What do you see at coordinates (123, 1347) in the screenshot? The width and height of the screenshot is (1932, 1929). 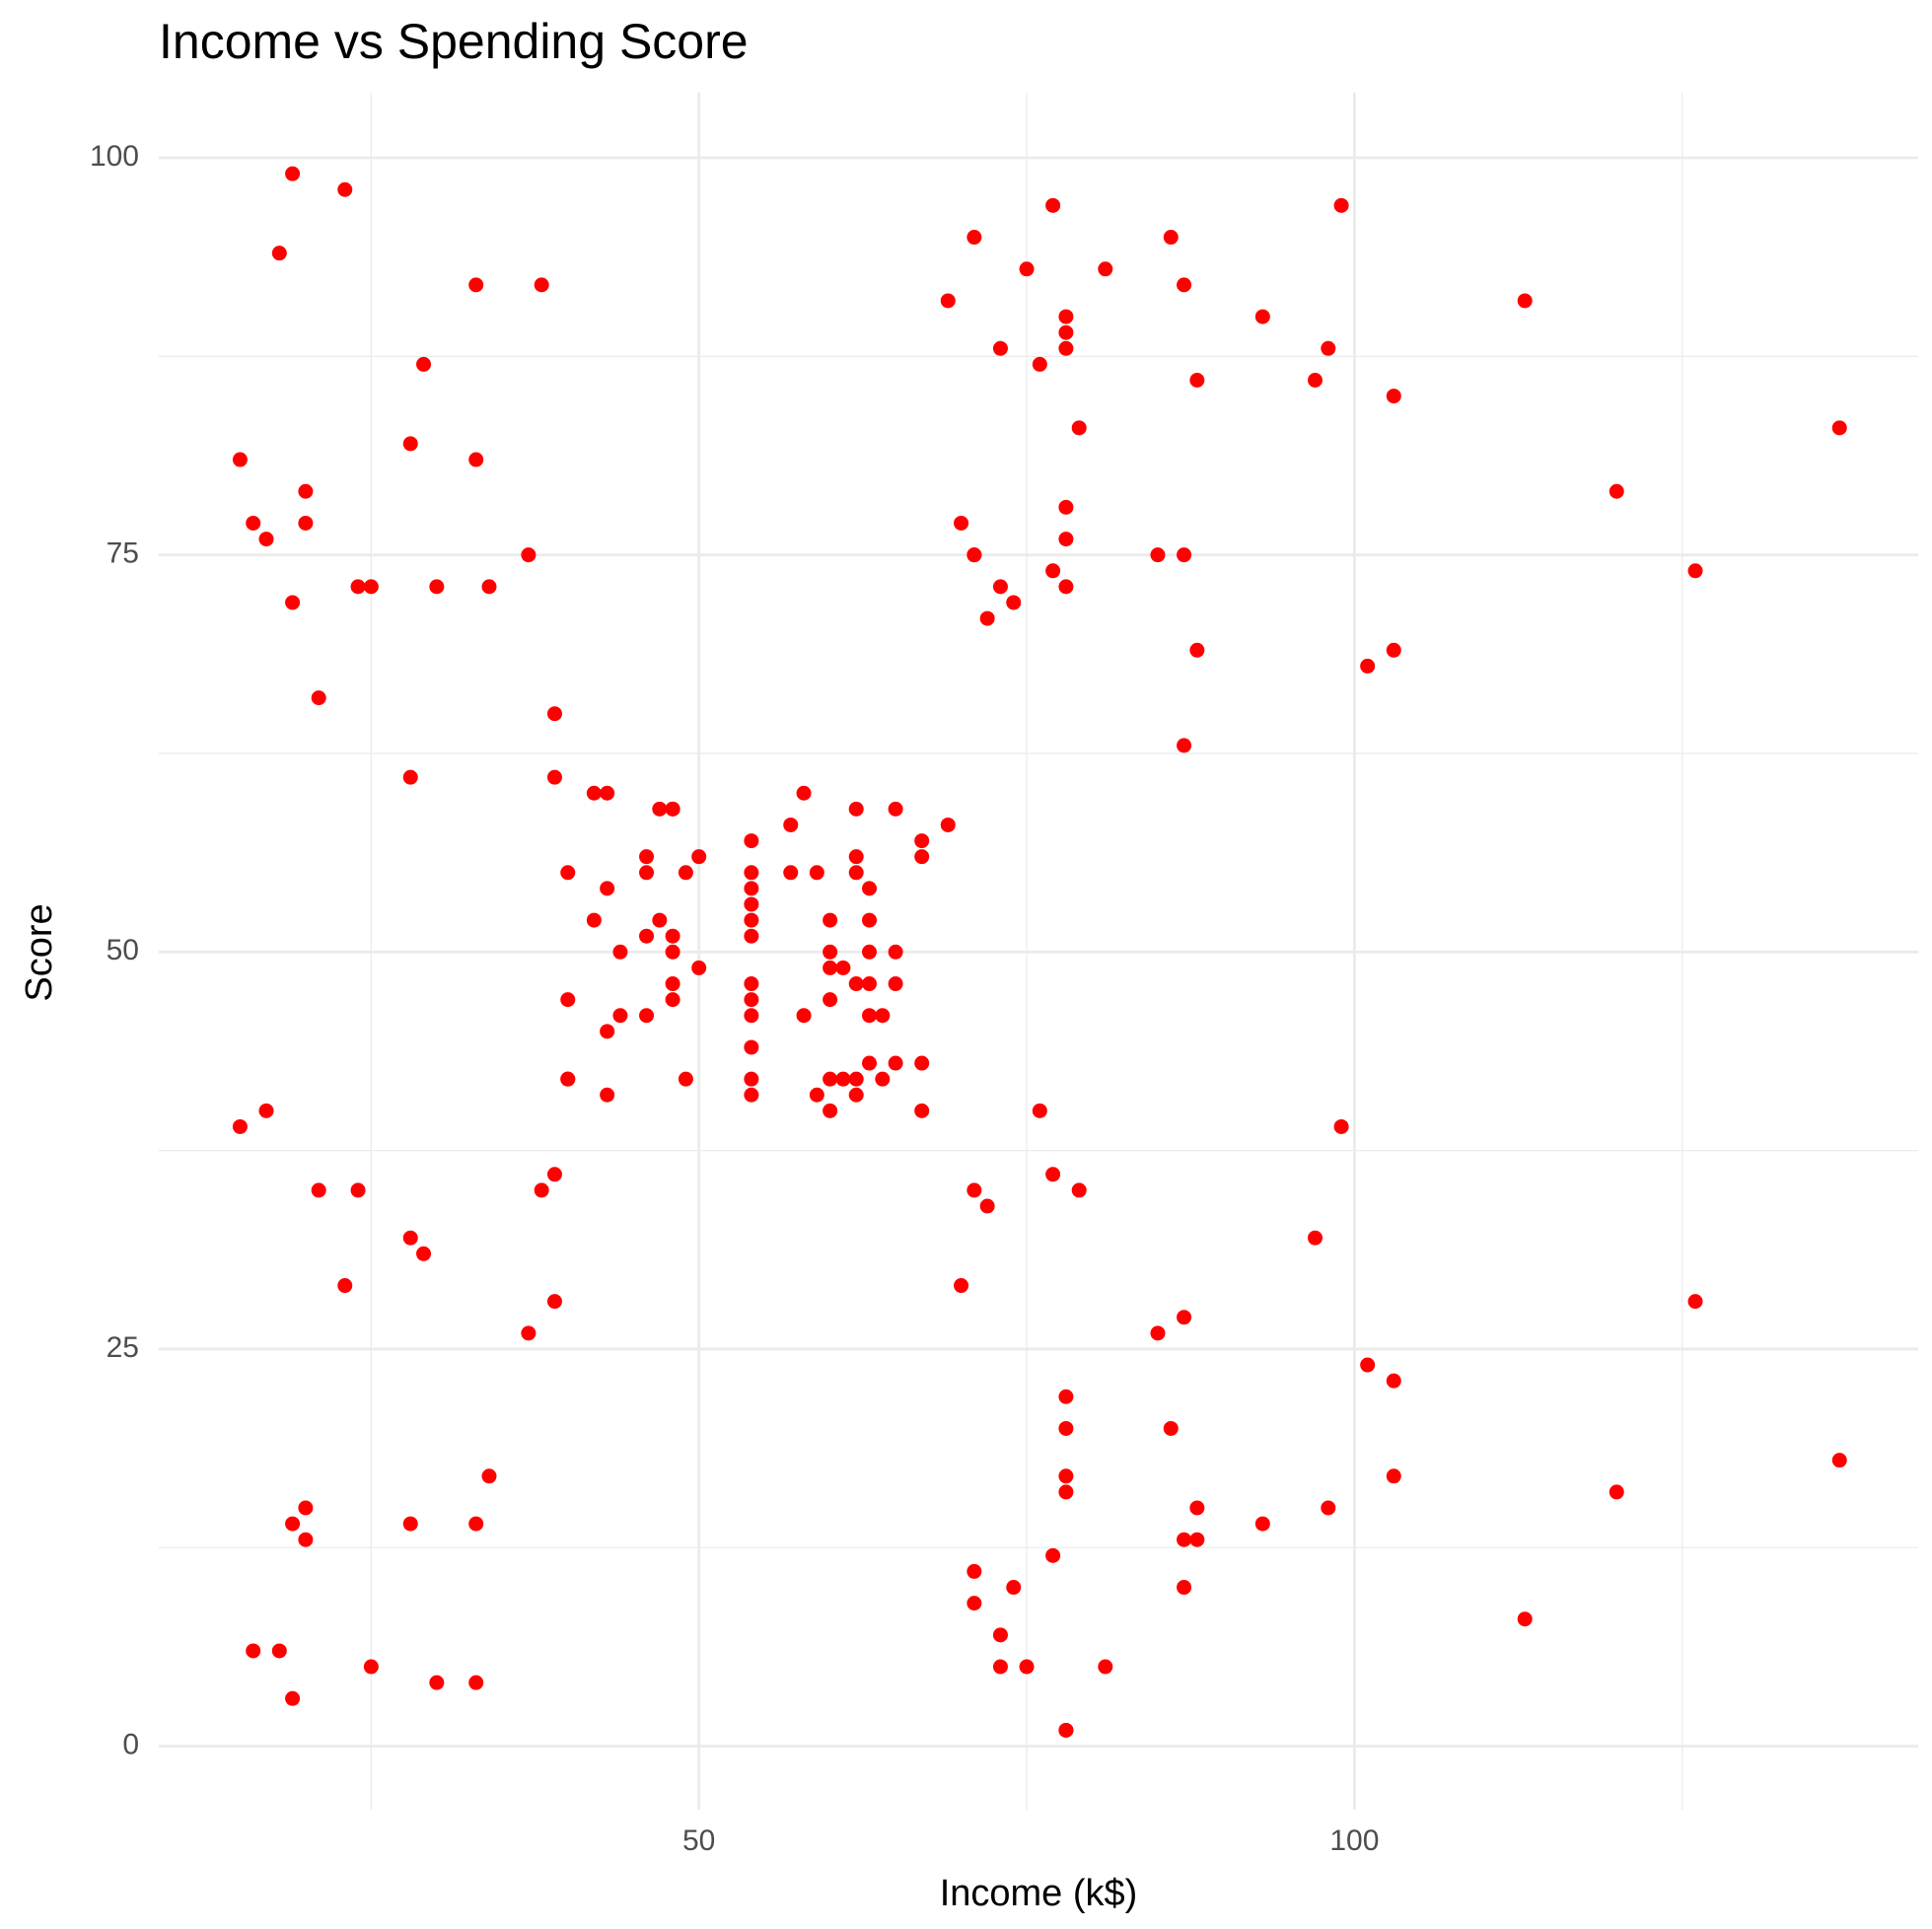 I see `y-tick-label: 25` at bounding box center [123, 1347].